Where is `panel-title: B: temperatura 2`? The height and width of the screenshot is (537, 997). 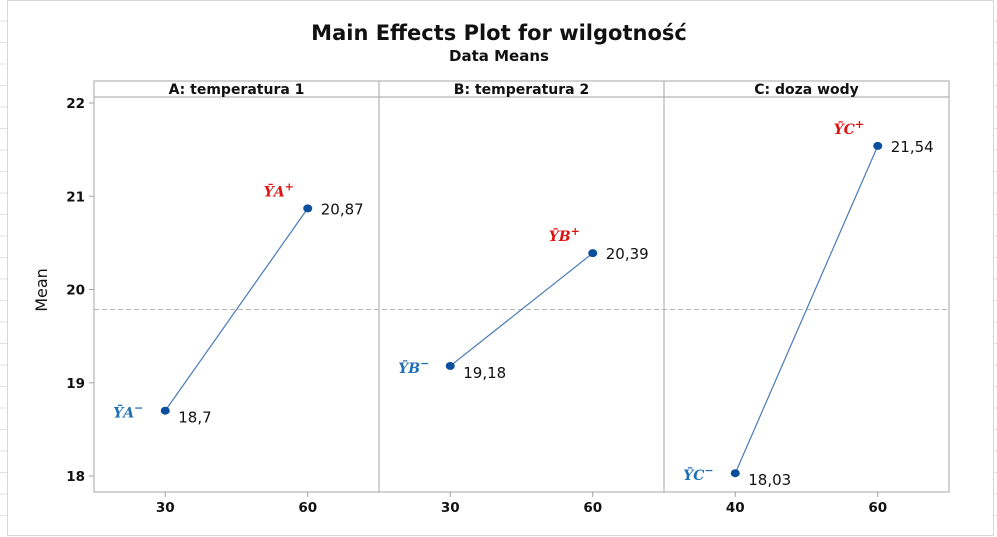 panel-title: B: temperatura 2 is located at coordinates (521, 90).